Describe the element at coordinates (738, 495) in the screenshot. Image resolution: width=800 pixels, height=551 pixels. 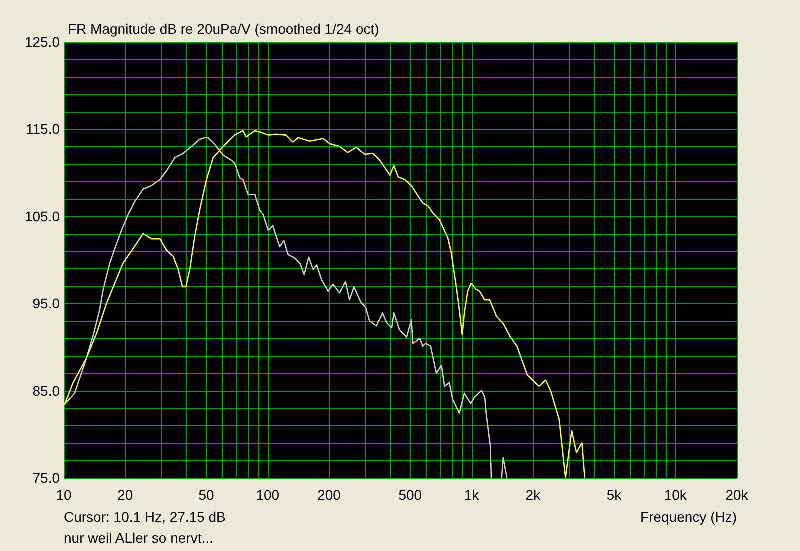
I see `x-tick-label: 20k` at that location.